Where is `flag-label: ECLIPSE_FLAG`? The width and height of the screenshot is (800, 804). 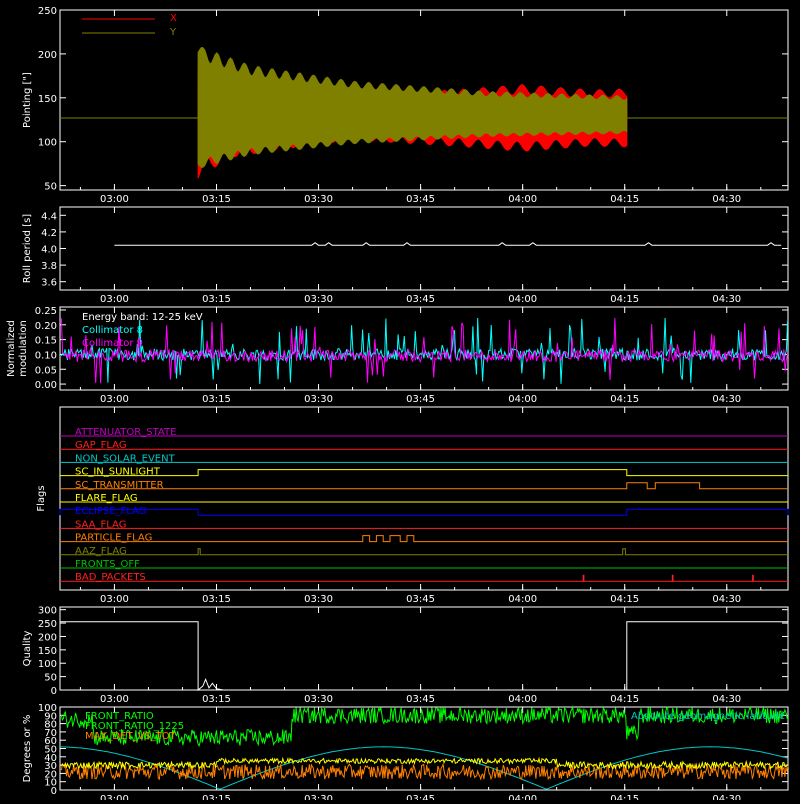 flag-label: ECLIPSE_FLAG is located at coordinates (110, 511).